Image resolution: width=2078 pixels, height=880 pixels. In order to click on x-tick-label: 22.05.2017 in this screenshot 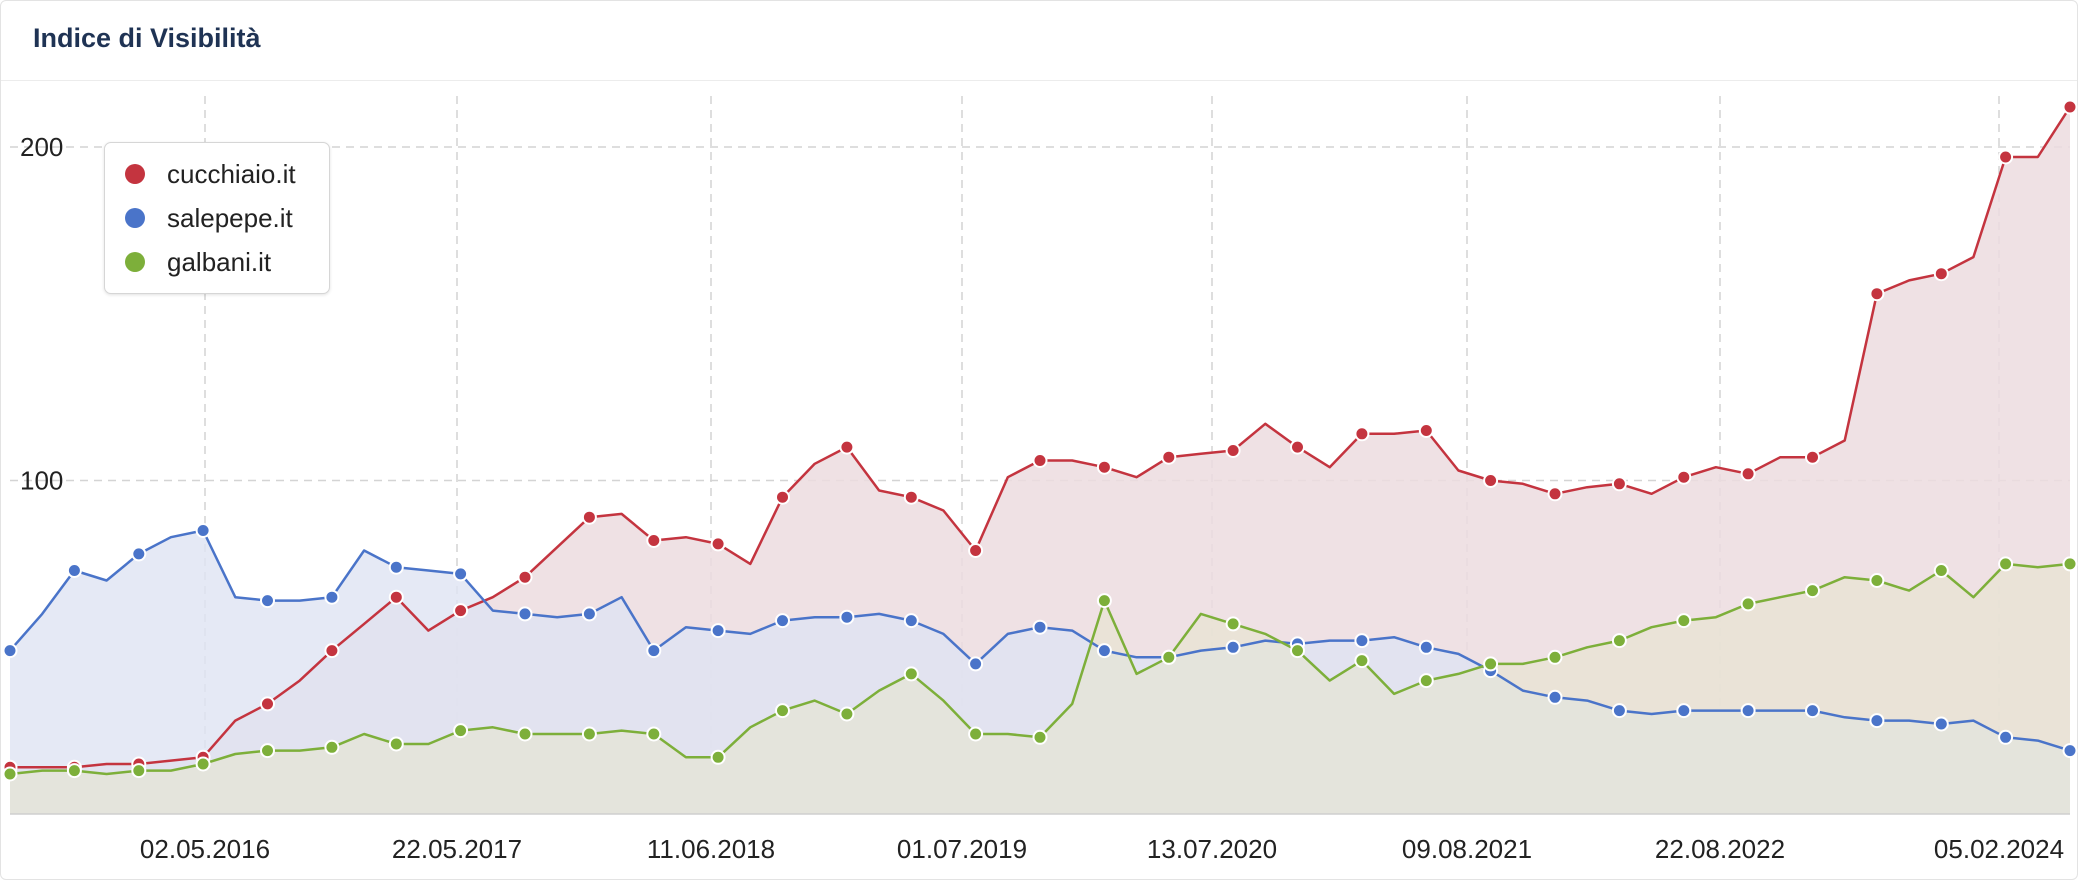, I will do `click(457, 849)`.